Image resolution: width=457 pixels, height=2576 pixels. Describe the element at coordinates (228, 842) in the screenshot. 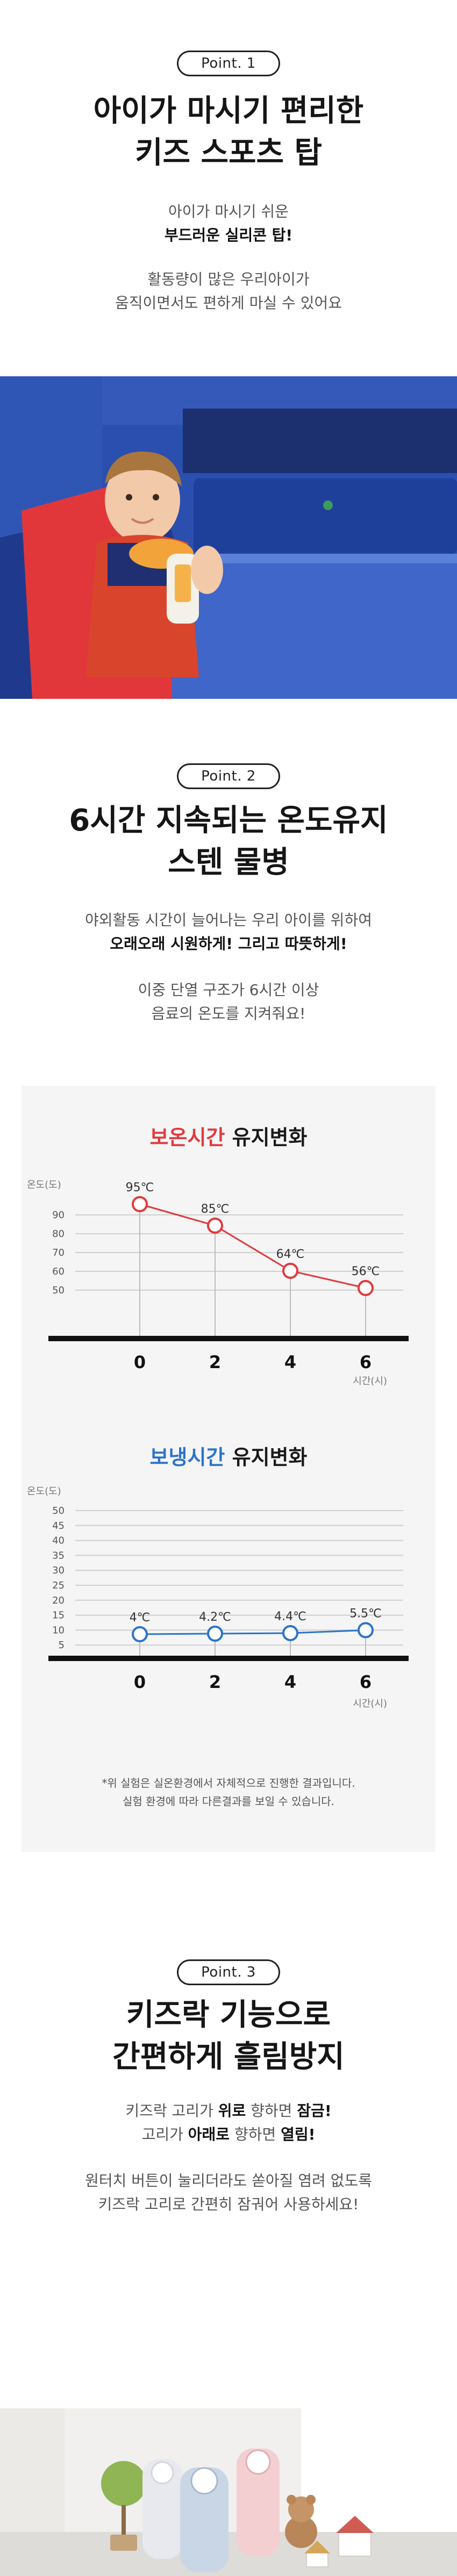

I see `point2-title: 6시간 지속되는 온도유지 스텐 물병` at that location.